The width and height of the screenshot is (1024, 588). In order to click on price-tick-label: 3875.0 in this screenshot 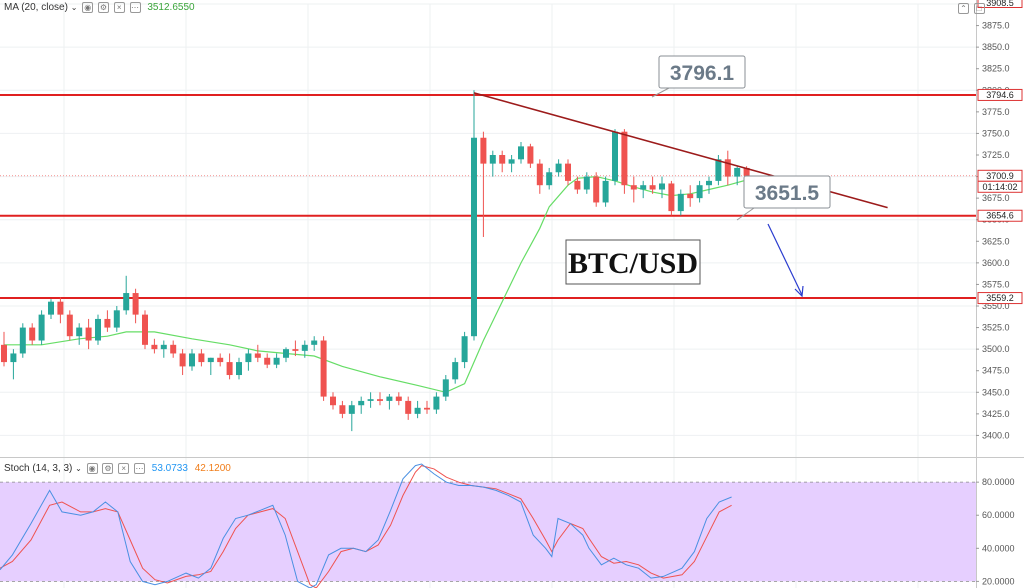, I will do `click(996, 26)`.